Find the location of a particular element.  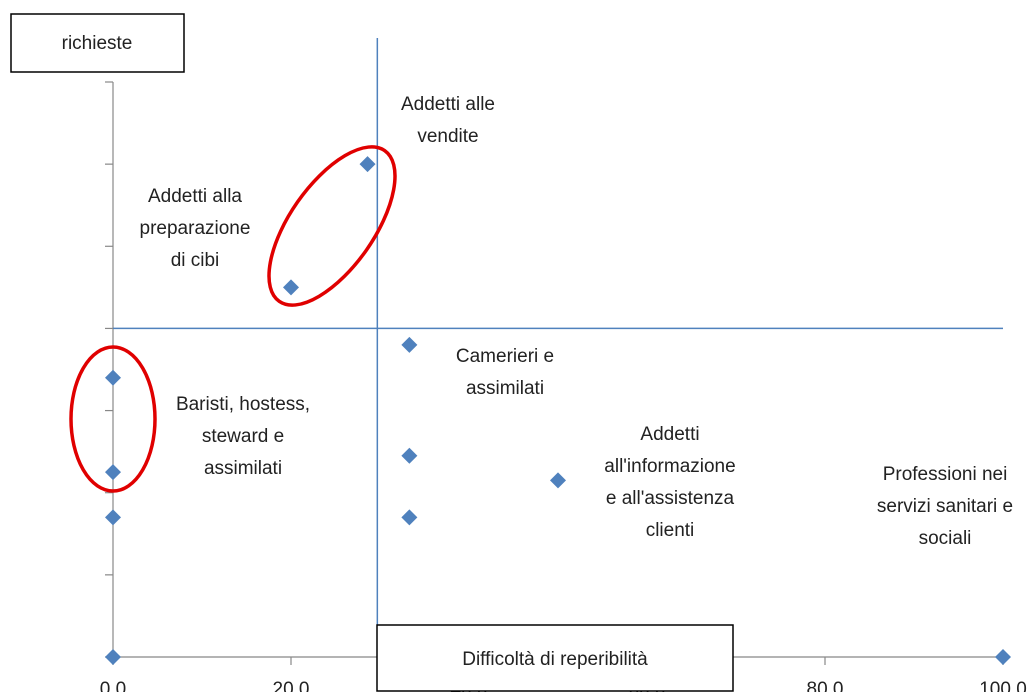

annotation: preparazione is located at coordinates (195, 228).